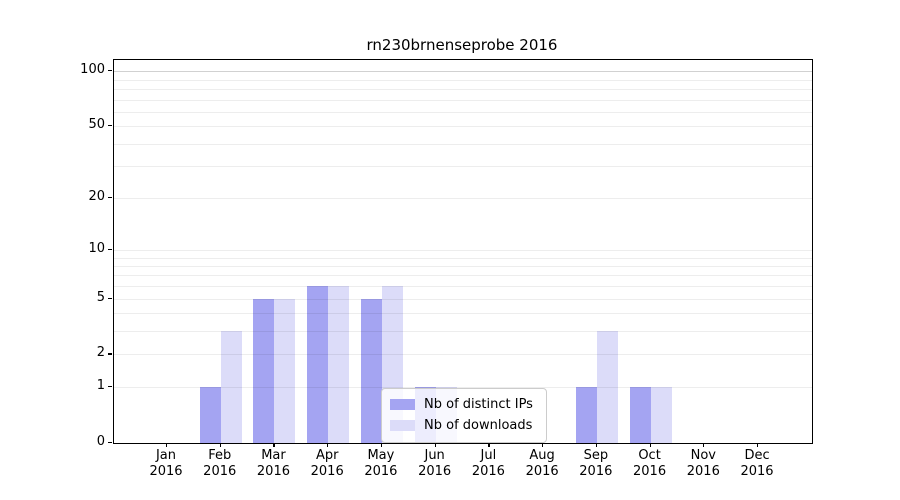 The image size is (900, 500). Describe the element at coordinates (402, 404) in the screenshot. I see `legend-swatch-distinct-ips` at that location.